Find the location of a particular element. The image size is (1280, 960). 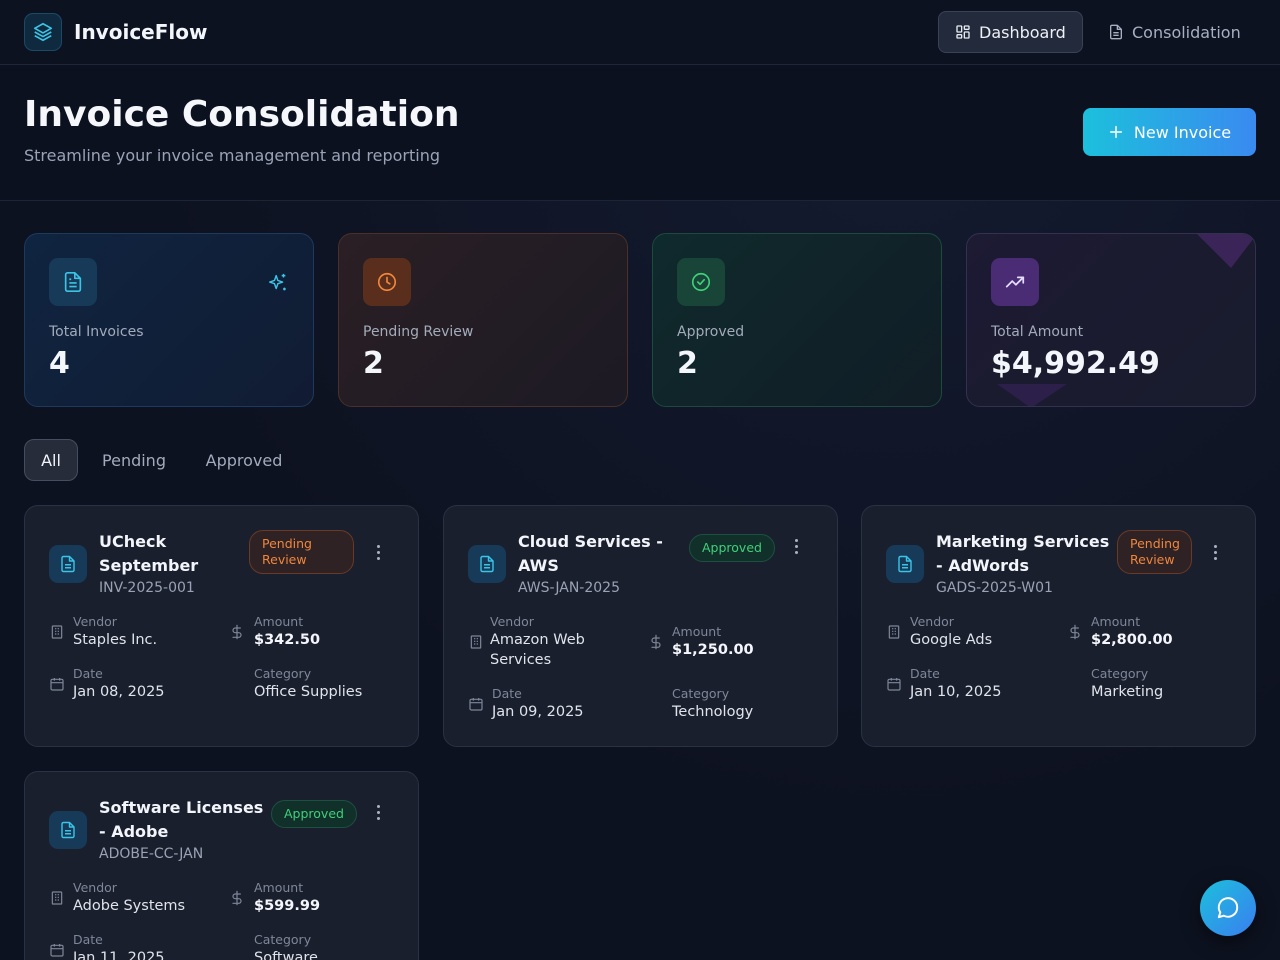

brand-name: InvoiceFlow is located at coordinates (141, 32).